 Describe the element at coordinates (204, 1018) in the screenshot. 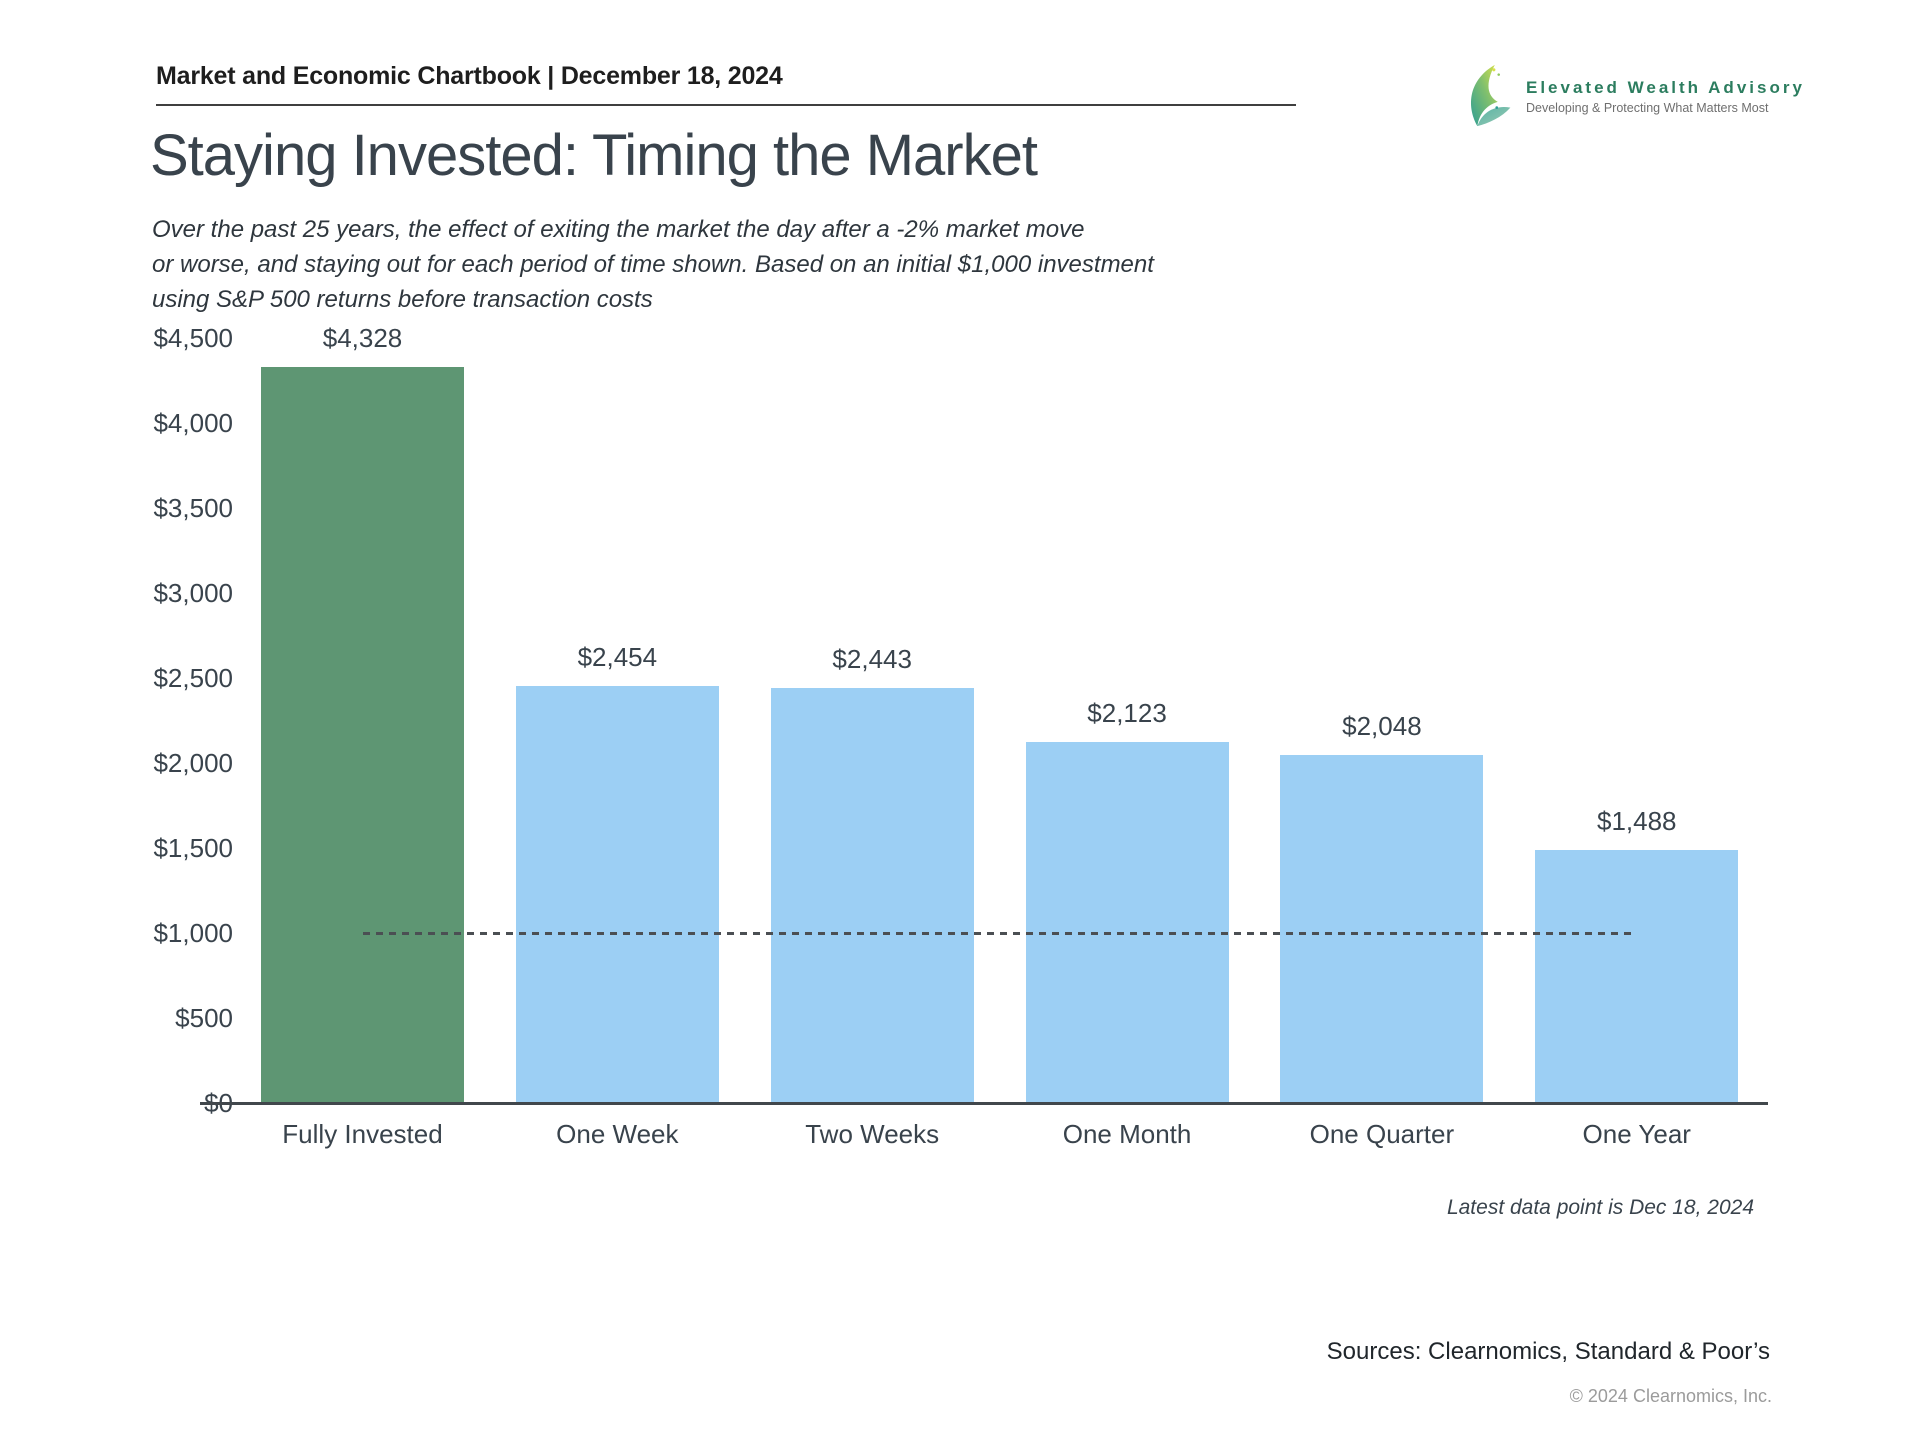

I see `y-axis-tick-label: $500` at that location.